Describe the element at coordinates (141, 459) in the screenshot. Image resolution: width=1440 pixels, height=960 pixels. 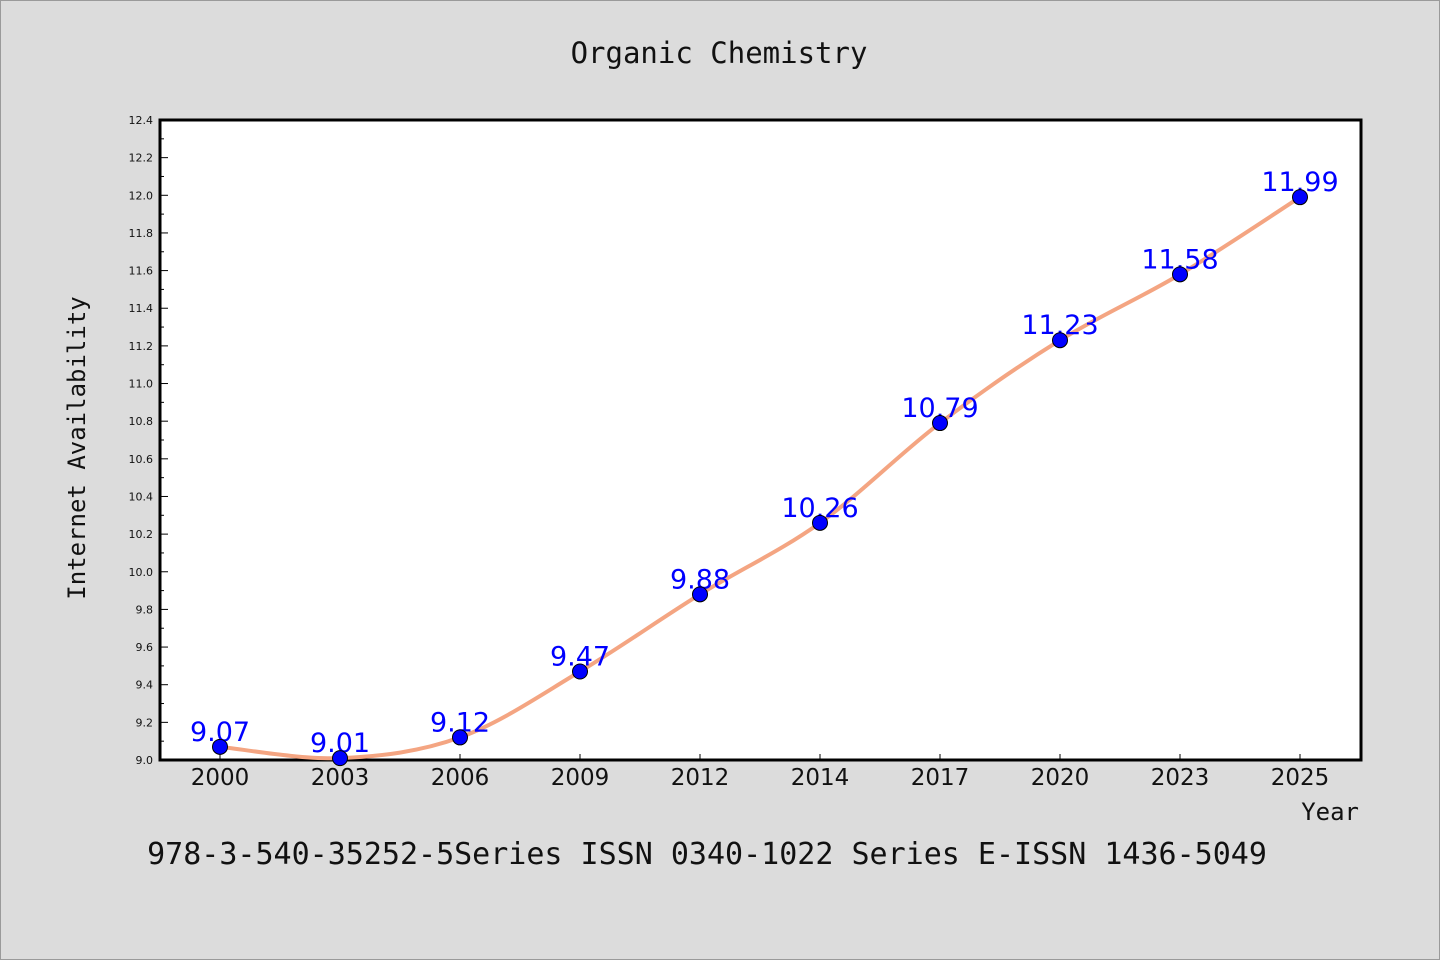
I see `y-tick-label: 10.6` at that location.